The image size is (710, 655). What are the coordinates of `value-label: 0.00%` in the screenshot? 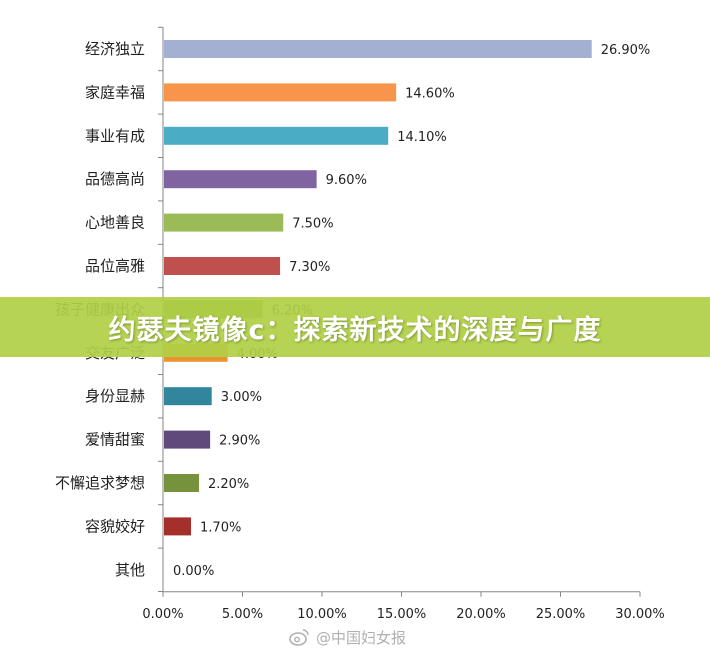 It's located at (193, 571).